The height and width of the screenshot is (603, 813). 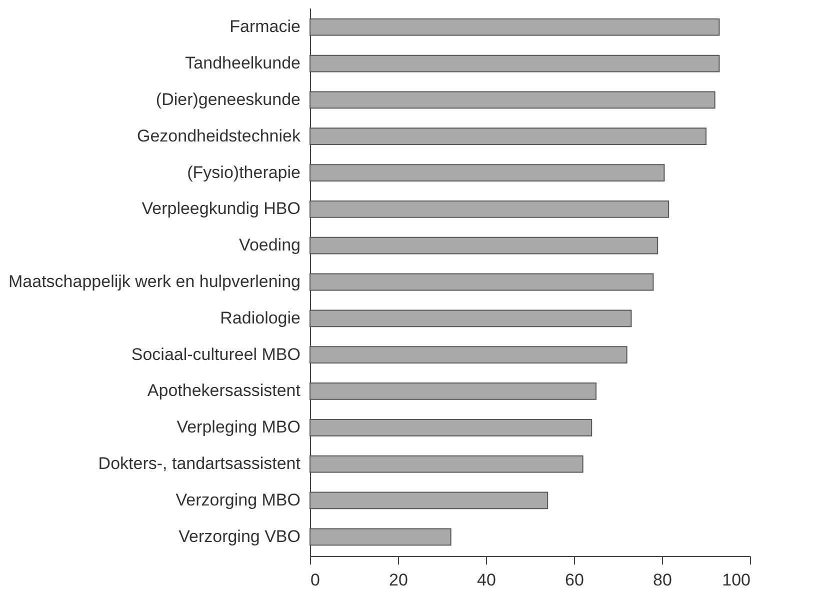 What do you see at coordinates (238, 427) in the screenshot?
I see `y-tick-label: Verpleging MBO` at bounding box center [238, 427].